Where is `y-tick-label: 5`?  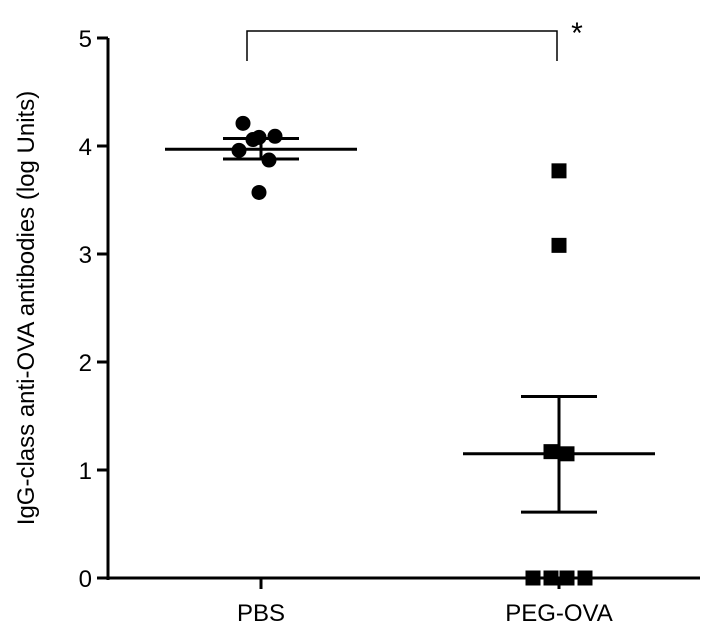 y-tick-label: 5 is located at coordinates (85, 39).